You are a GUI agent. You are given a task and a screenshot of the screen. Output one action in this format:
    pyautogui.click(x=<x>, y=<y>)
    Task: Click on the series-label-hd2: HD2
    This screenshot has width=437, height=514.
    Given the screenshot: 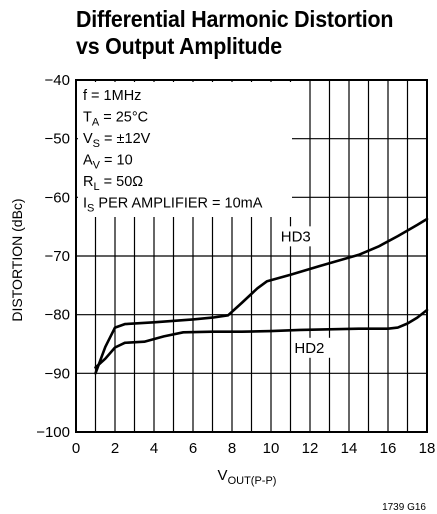 What is the action you would take?
    pyautogui.click(x=309, y=348)
    